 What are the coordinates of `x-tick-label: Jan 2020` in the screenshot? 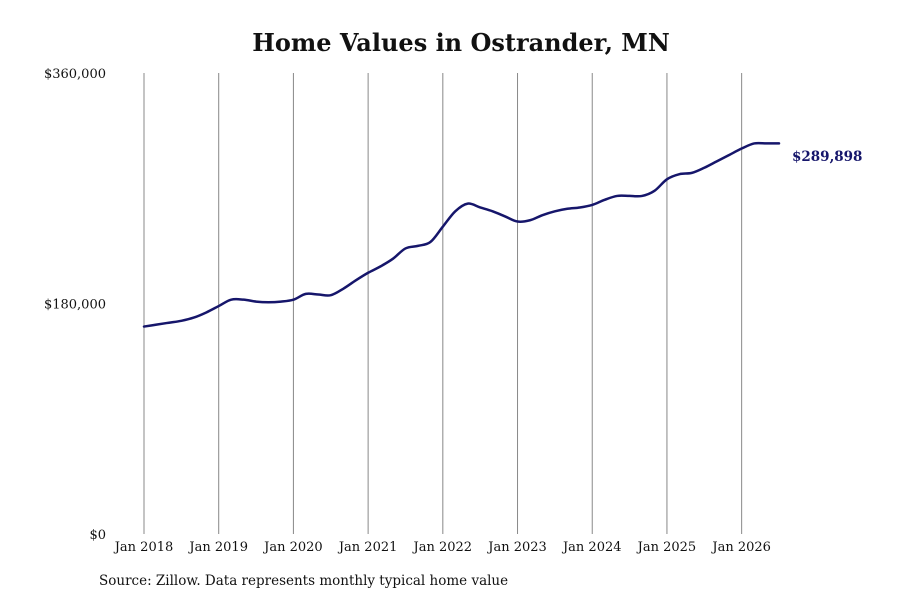 It's located at (292, 547).